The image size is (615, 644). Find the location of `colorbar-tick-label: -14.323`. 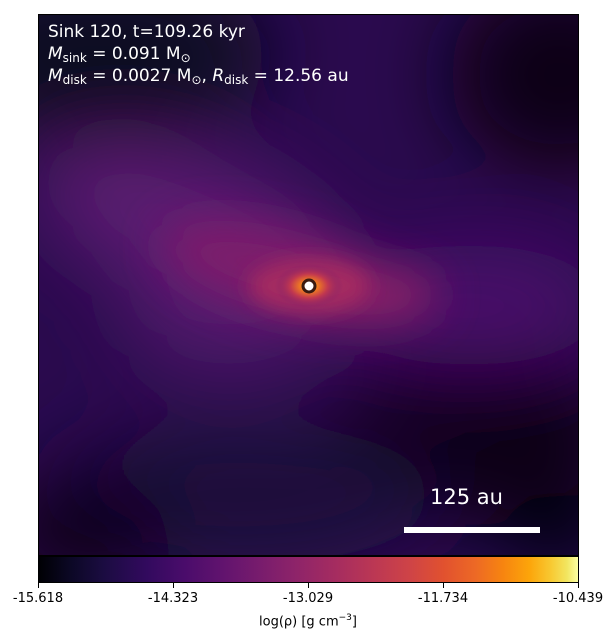

colorbar-tick-label: -14.323 is located at coordinates (173, 598).